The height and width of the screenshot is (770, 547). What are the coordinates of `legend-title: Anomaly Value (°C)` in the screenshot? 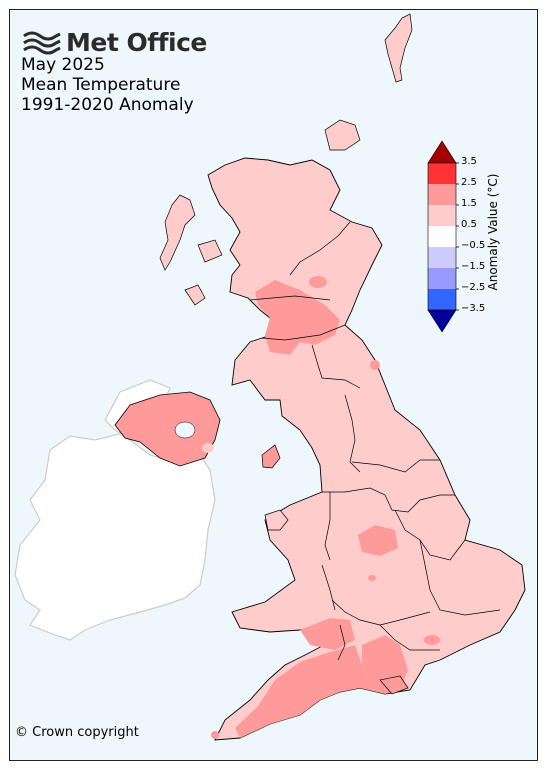 It's located at (493, 232).